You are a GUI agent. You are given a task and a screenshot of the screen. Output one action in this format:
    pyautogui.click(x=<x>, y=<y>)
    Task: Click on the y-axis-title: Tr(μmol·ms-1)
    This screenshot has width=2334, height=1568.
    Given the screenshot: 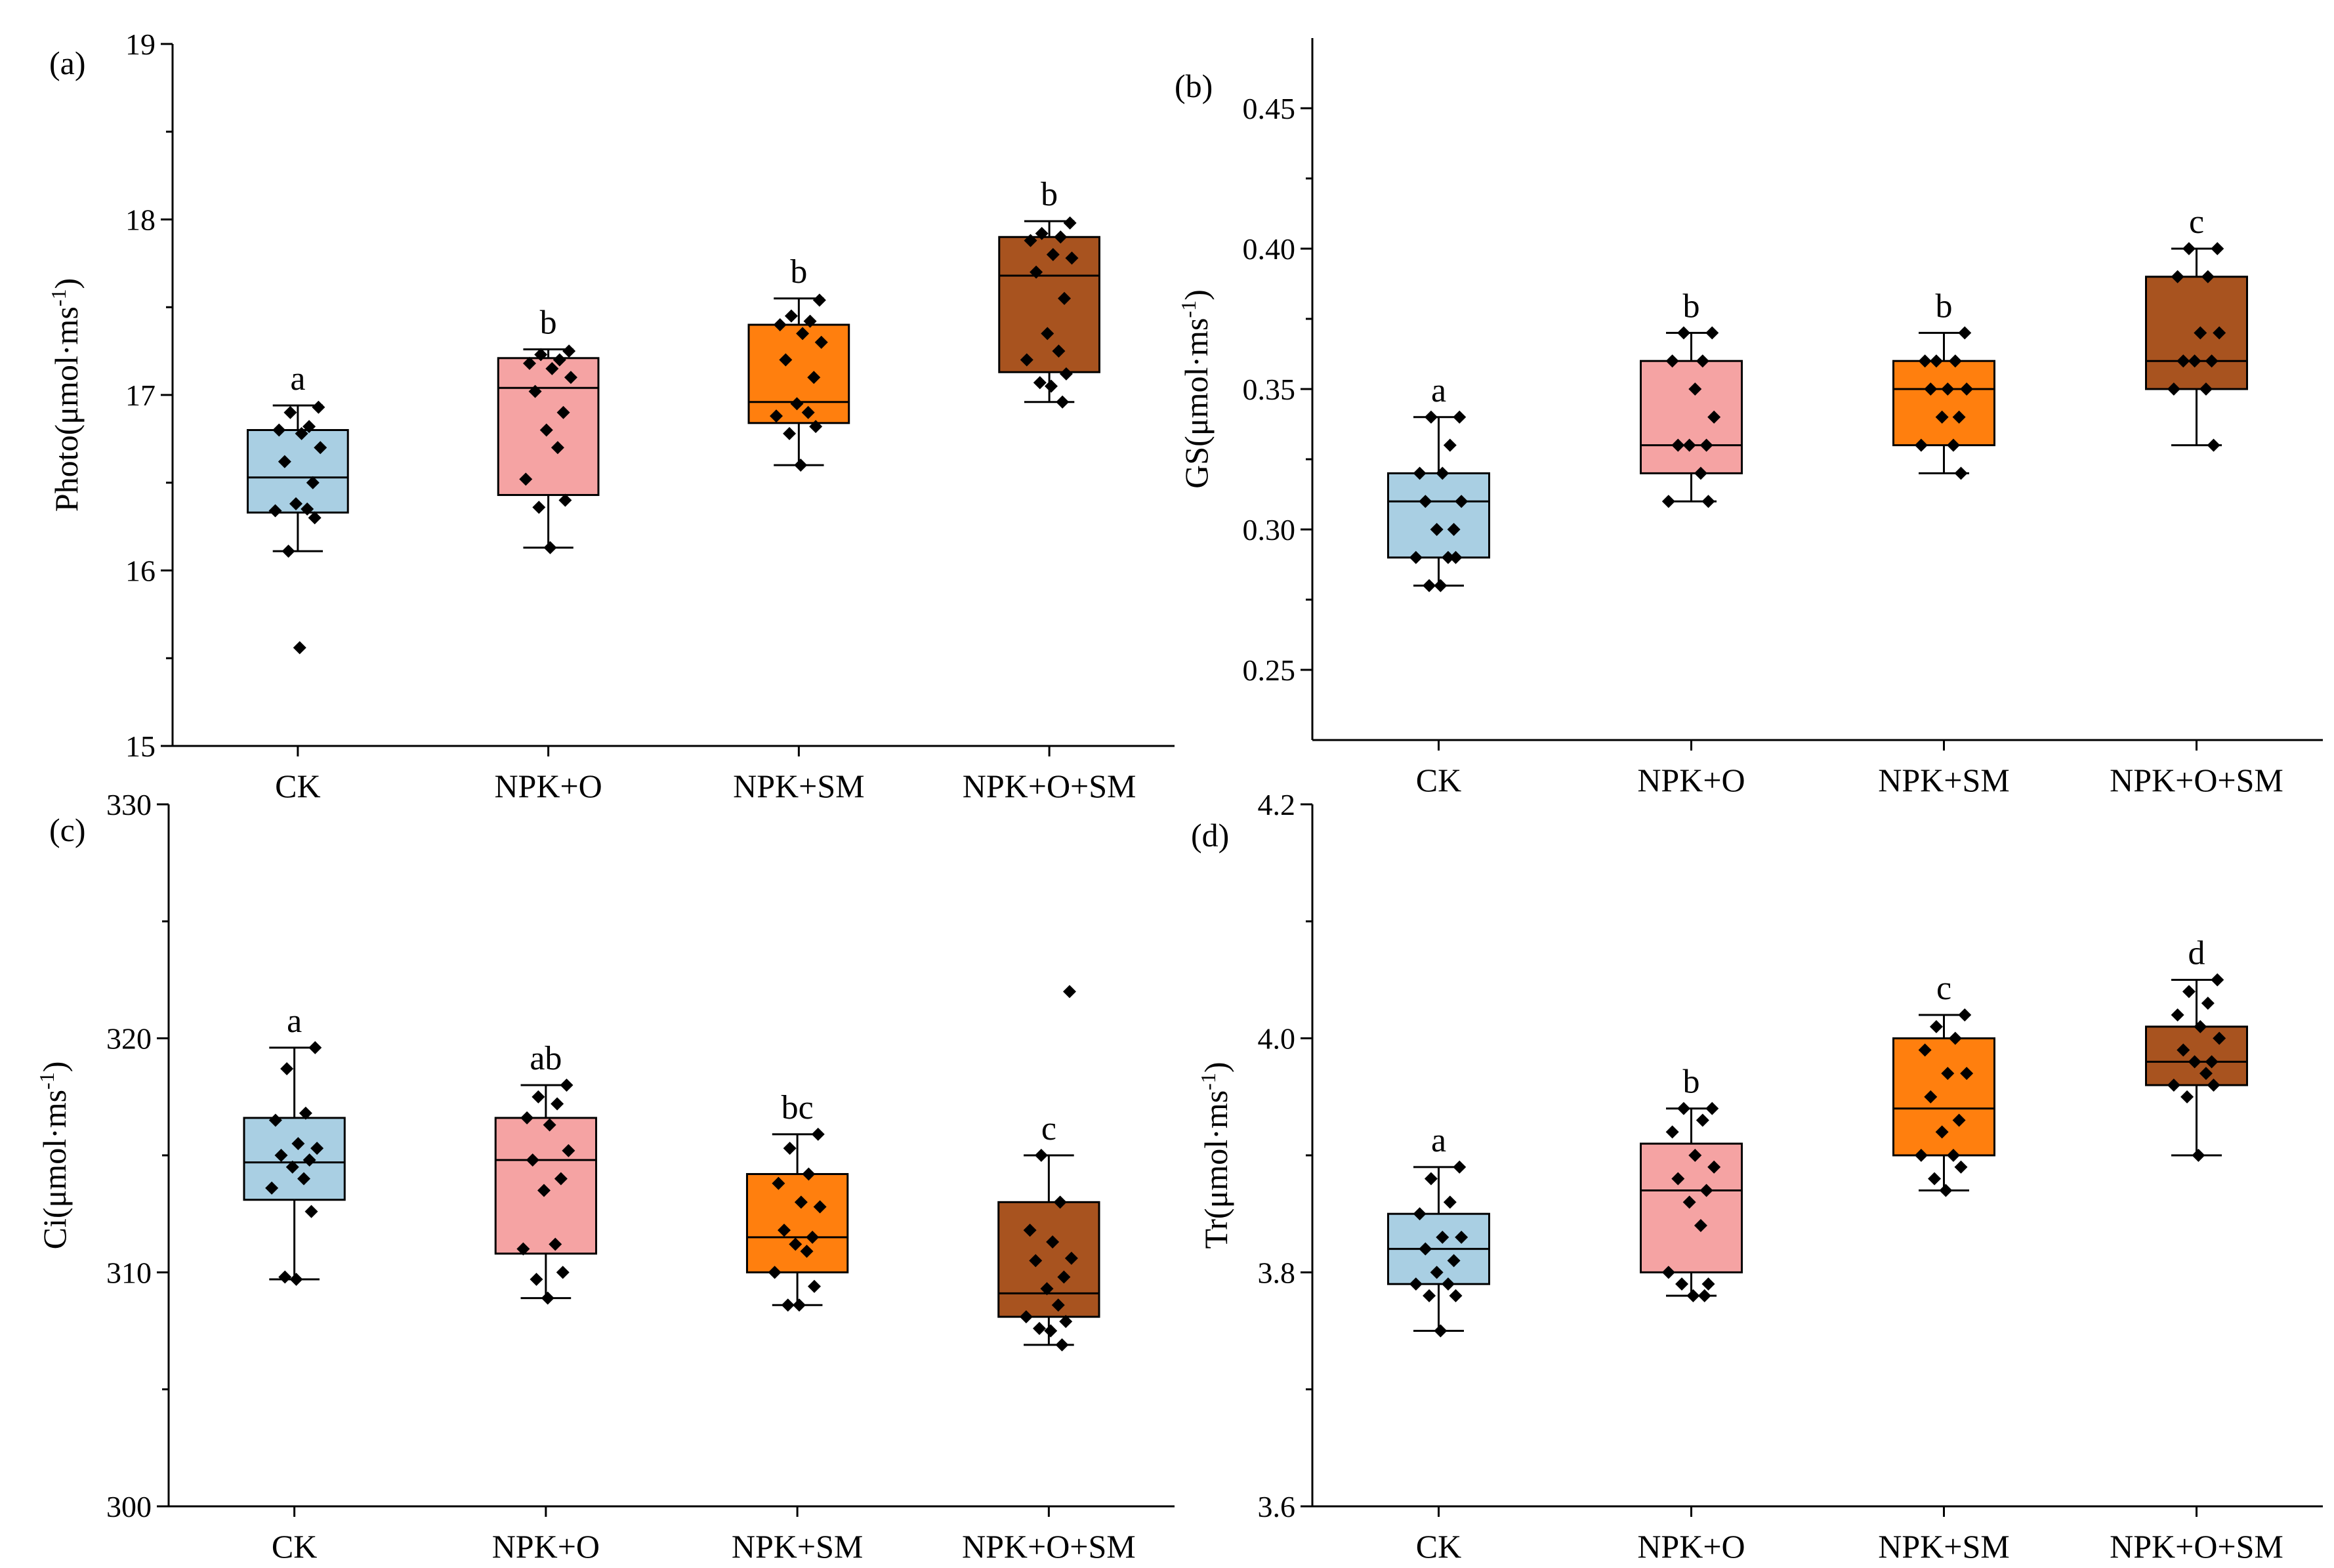 What is the action you would take?
    pyautogui.click(x=1215, y=1155)
    